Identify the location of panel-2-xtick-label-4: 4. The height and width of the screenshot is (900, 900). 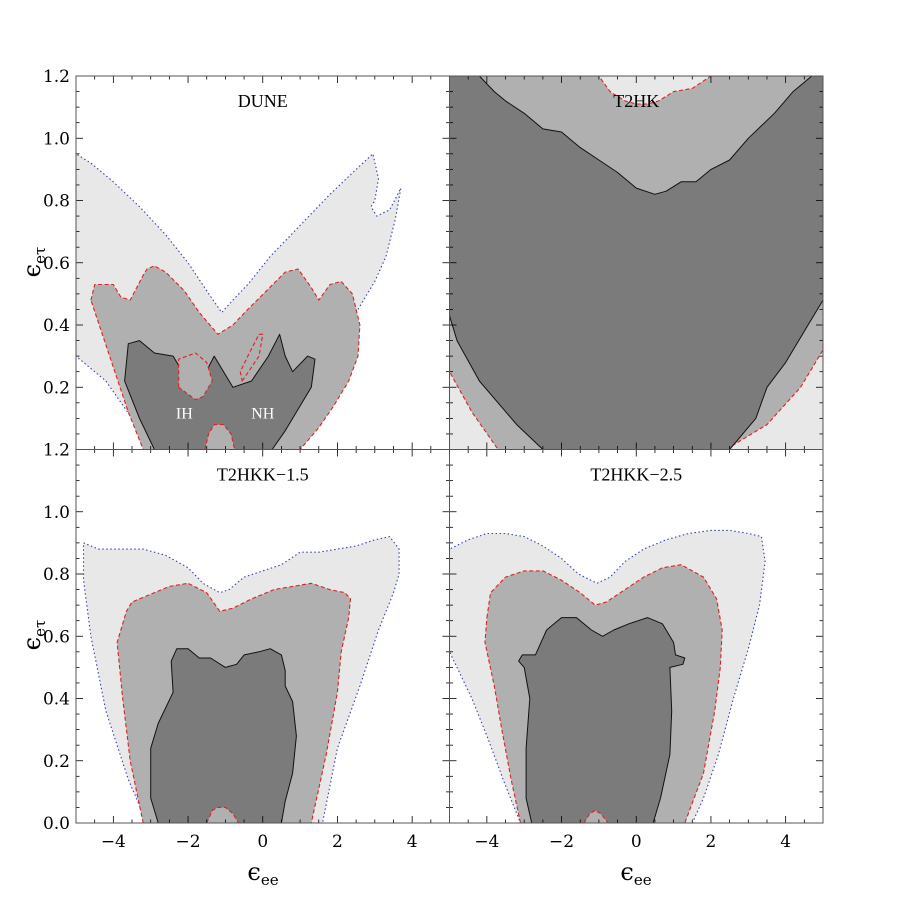
(412, 842).